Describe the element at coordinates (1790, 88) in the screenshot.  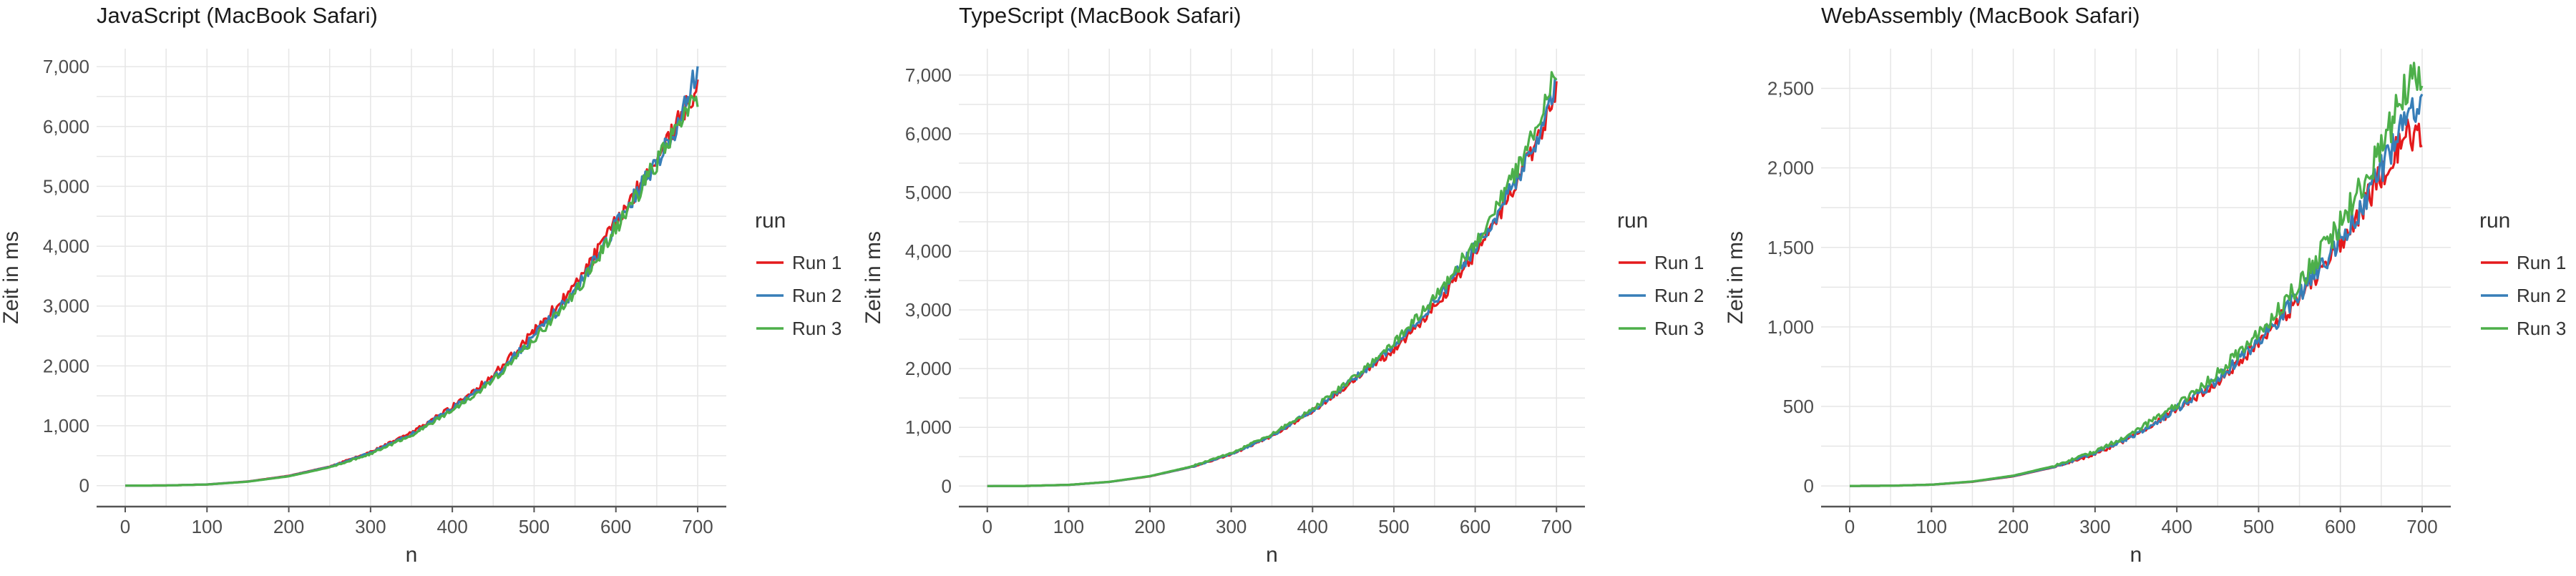
I see `y-tick-label: 2,500` at that location.